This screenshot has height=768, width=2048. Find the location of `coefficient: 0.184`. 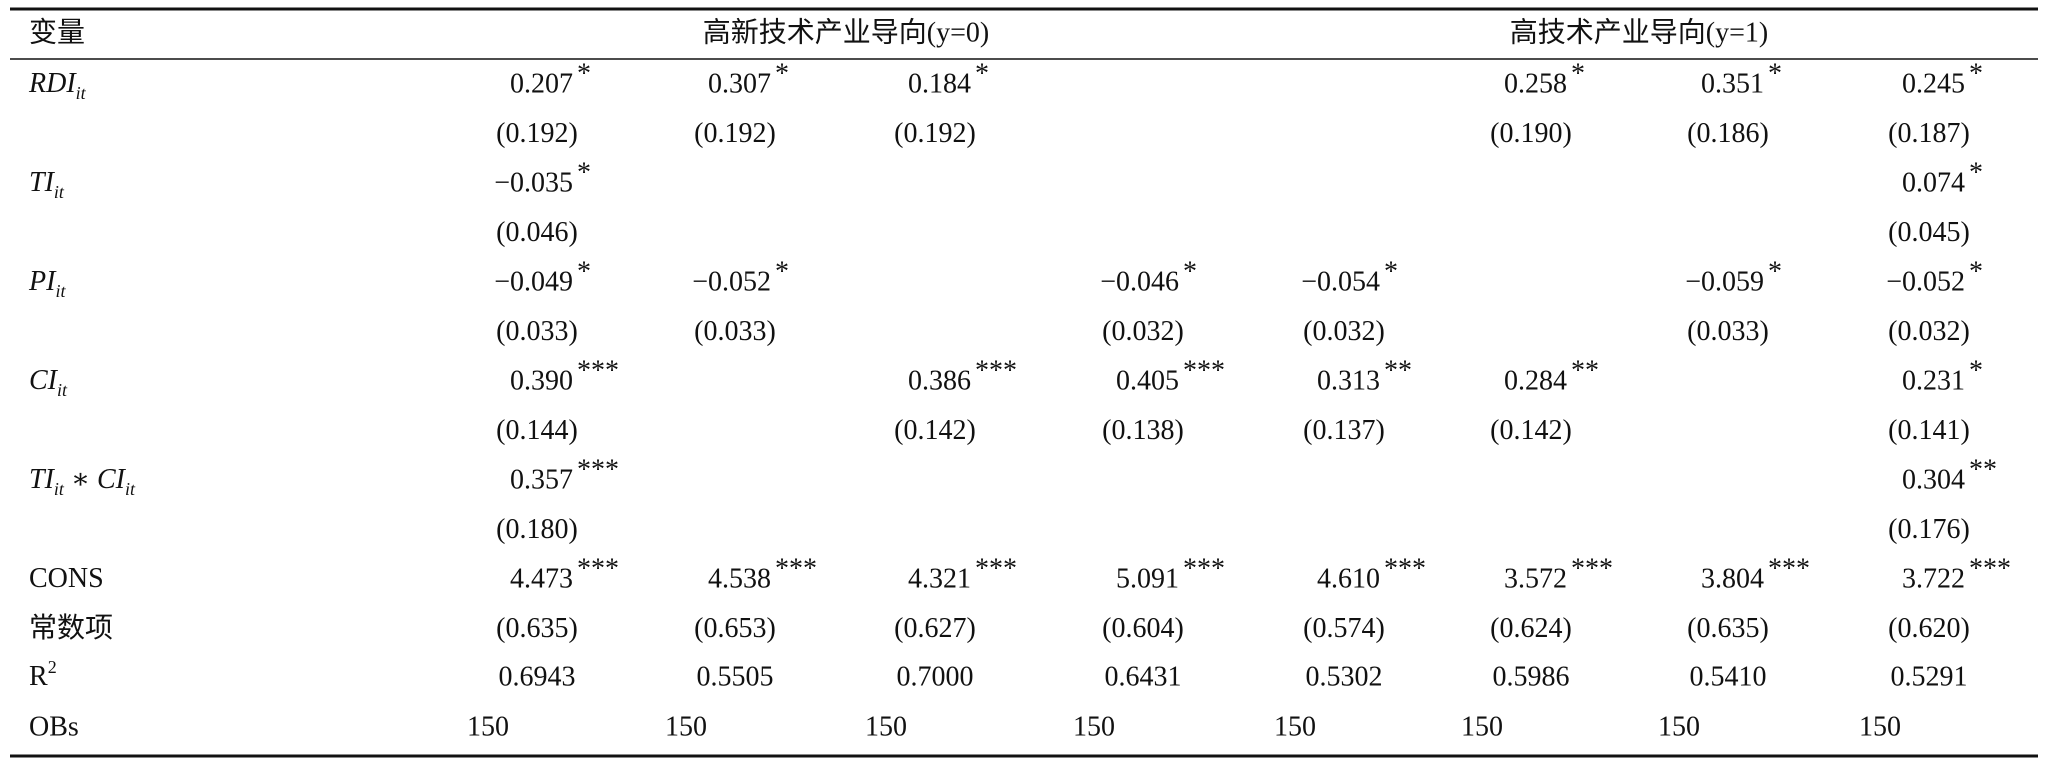

coefficient: 0.184 is located at coordinates (939, 83).